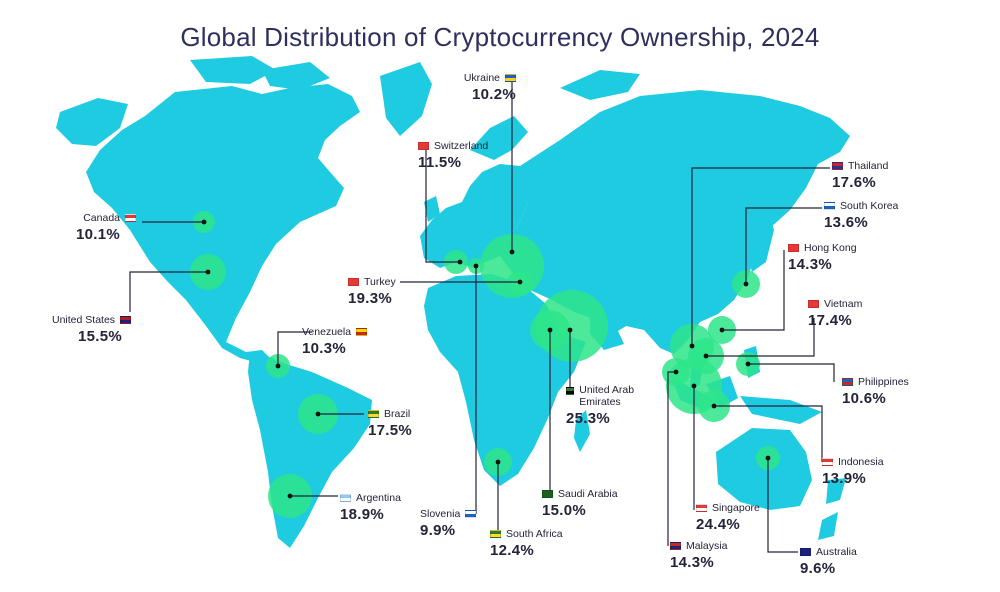  What do you see at coordinates (728, 517) in the screenshot?
I see `label-singapore: Singapore 24.4%` at bounding box center [728, 517].